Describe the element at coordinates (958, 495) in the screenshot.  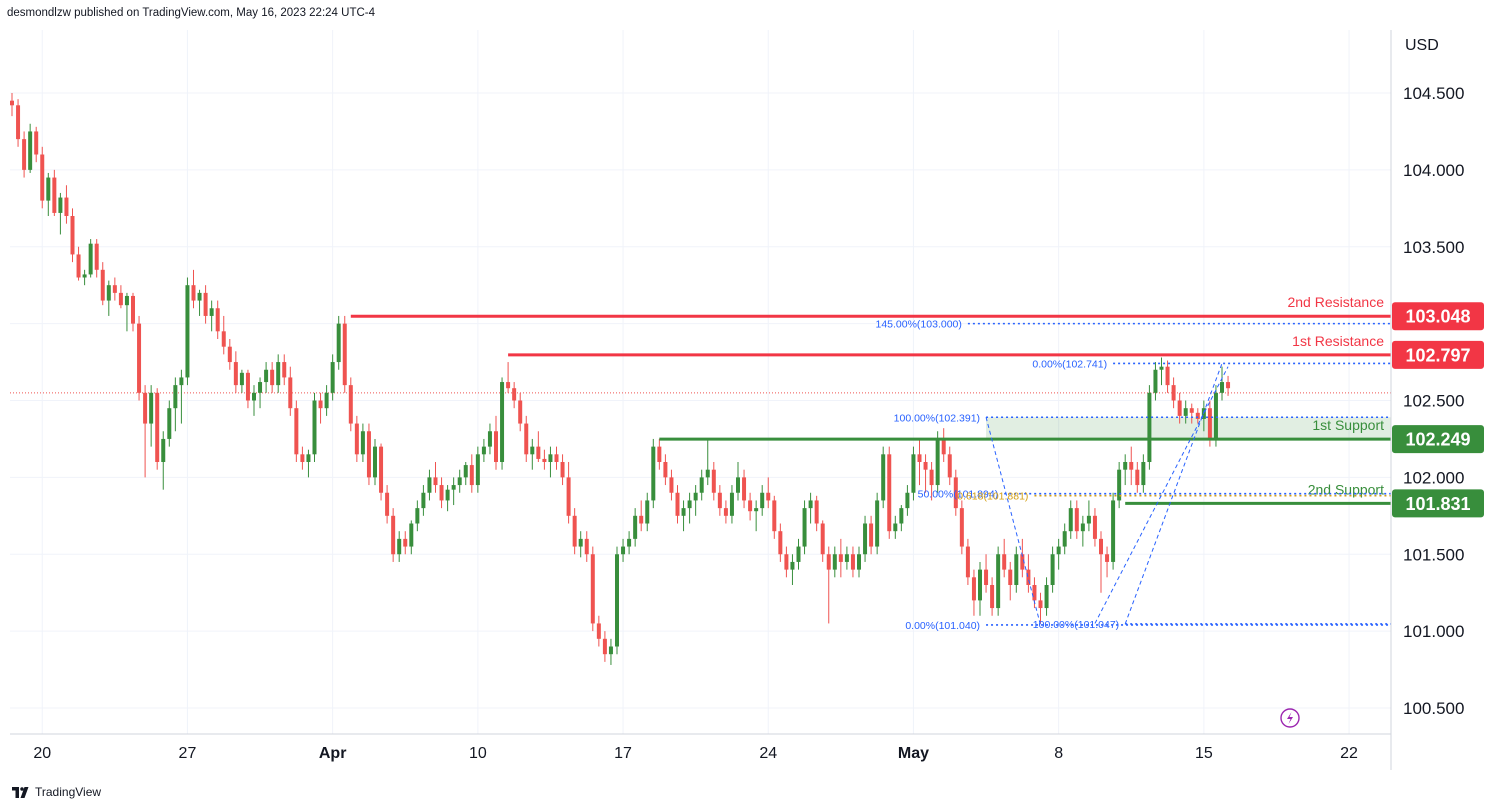
I see `fib-level-label: 50.00%(101.894)` at that location.